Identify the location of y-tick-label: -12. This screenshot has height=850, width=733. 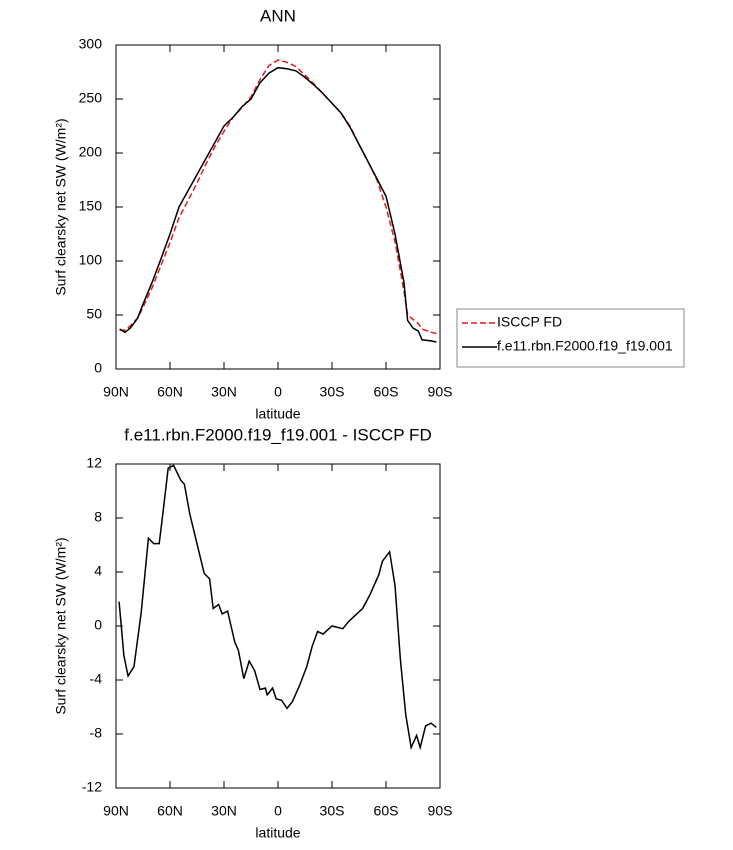
(92, 787).